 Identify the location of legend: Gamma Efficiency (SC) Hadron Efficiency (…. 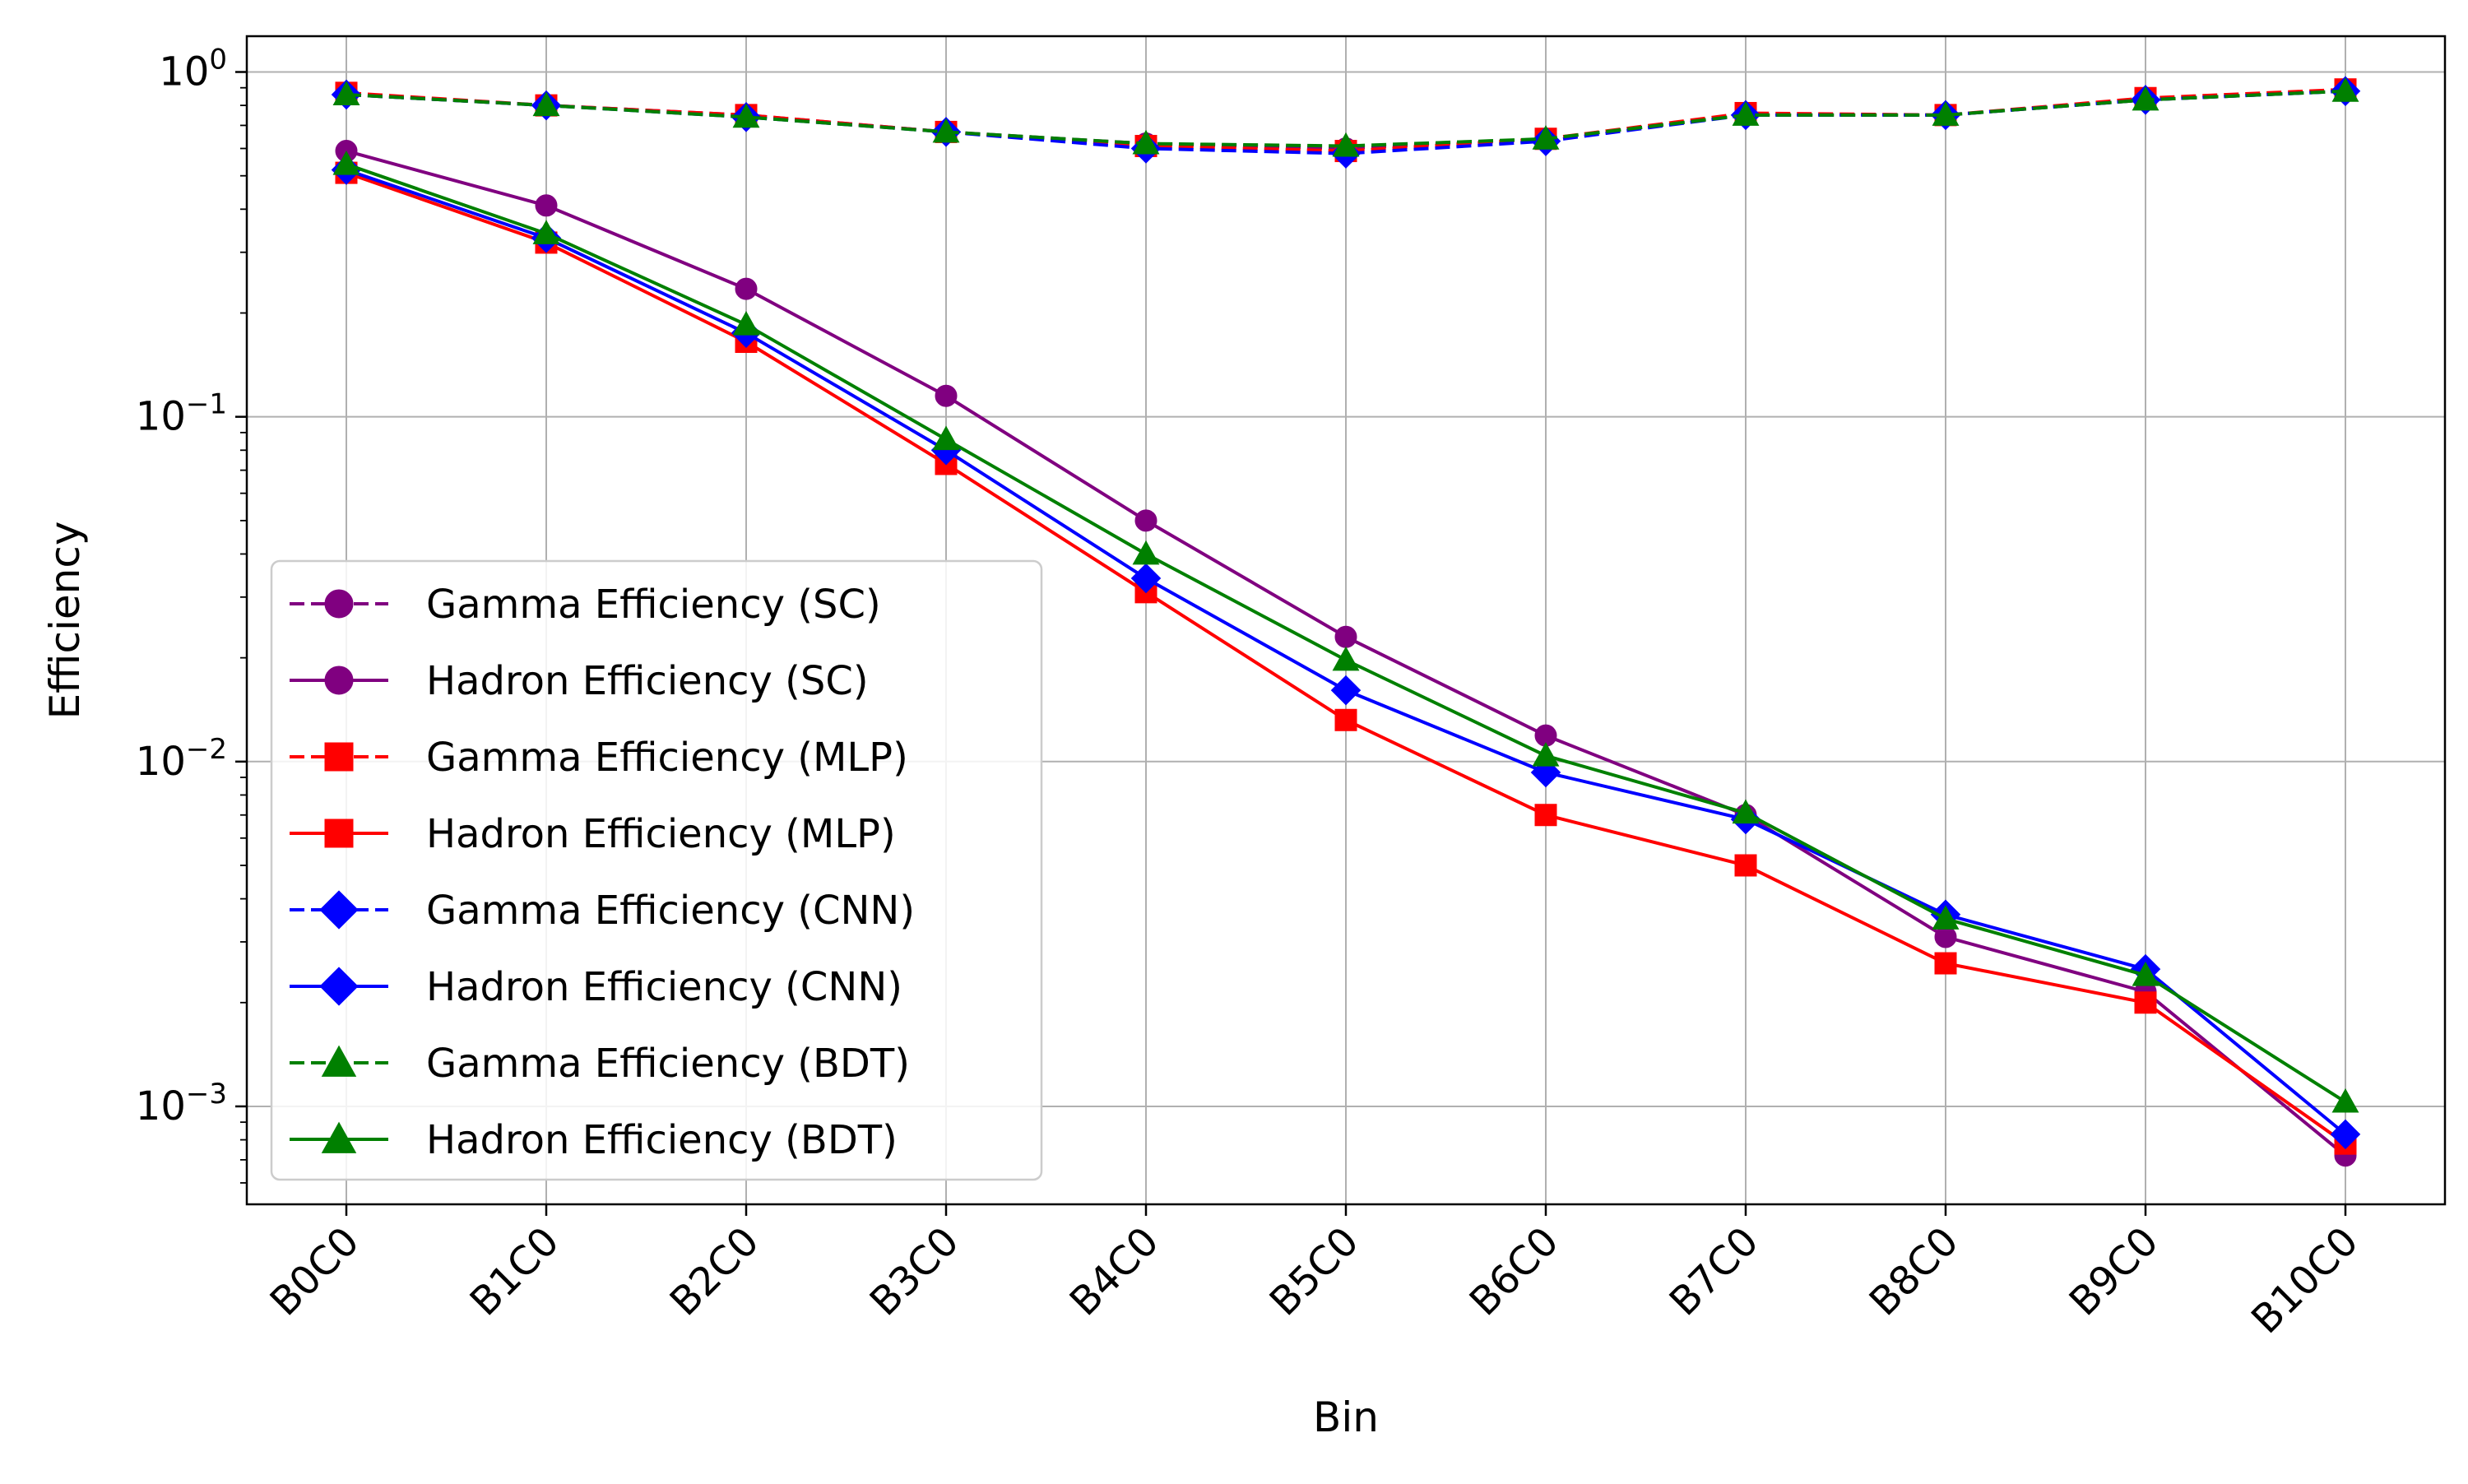
(656, 870).